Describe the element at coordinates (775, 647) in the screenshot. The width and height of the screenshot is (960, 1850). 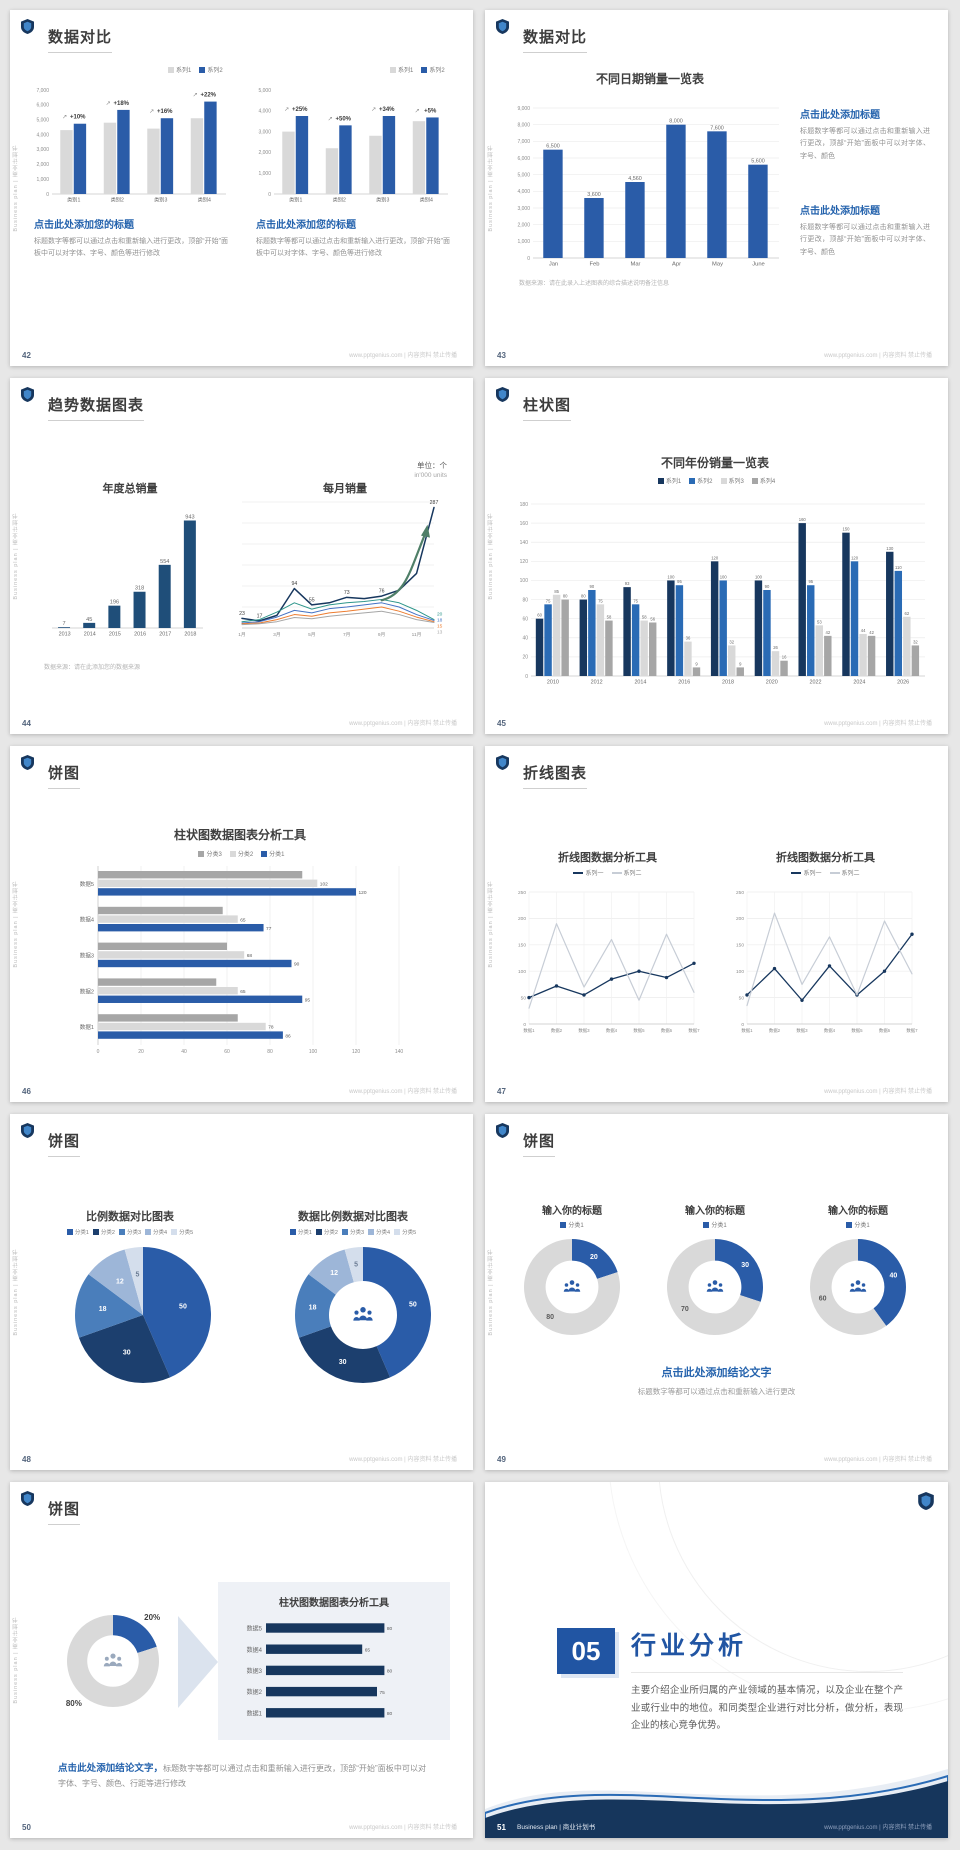
I see `svg-text: 26` at that location.